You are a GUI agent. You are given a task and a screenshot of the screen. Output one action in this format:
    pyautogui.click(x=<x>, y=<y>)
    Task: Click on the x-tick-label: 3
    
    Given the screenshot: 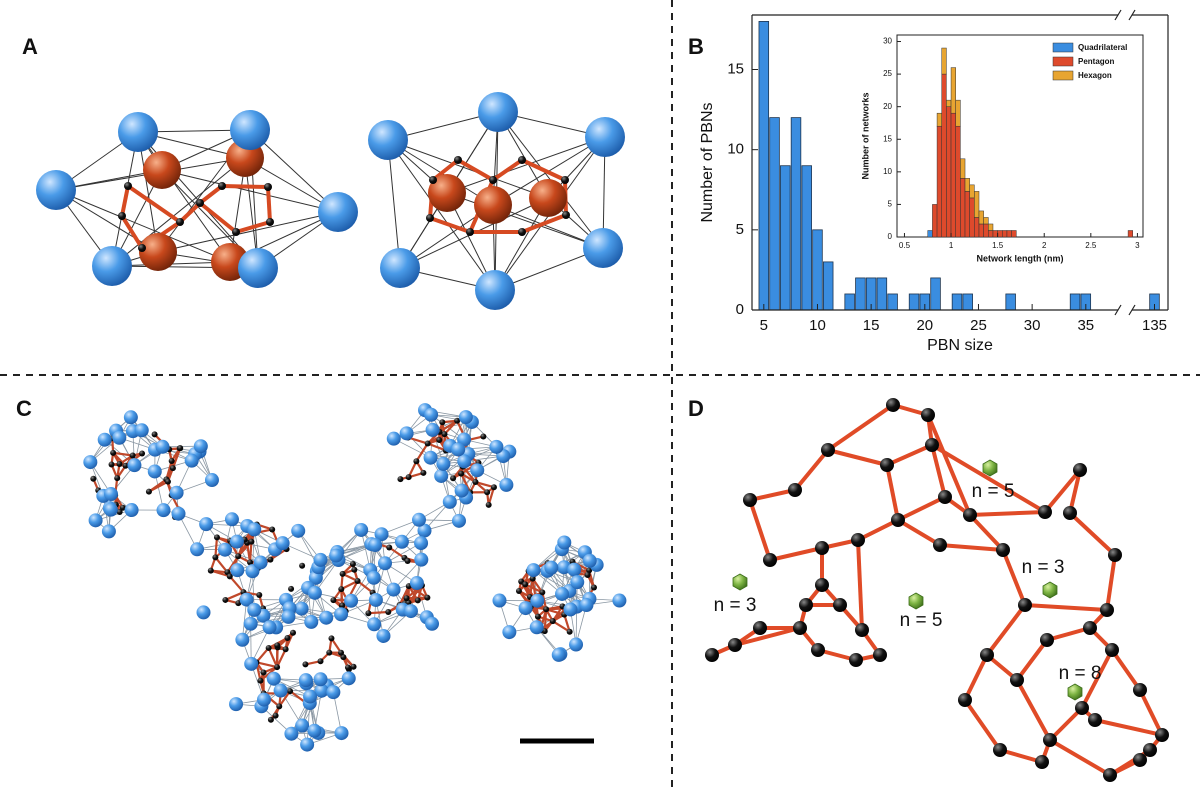 What is the action you would take?
    pyautogui.click(x=1137, y=245)
    